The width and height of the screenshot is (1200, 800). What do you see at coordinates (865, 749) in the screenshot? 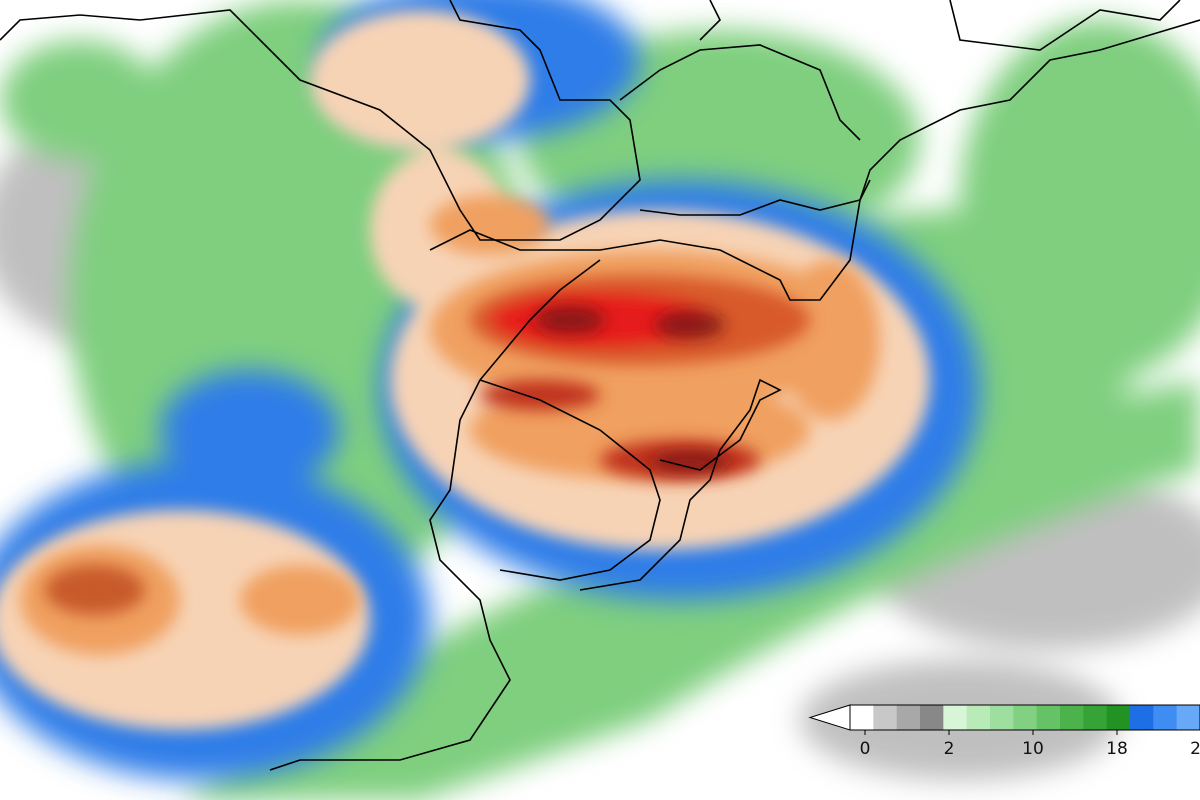
I see `colorbar-tick-label: 0` at bounding box center [865, 749].